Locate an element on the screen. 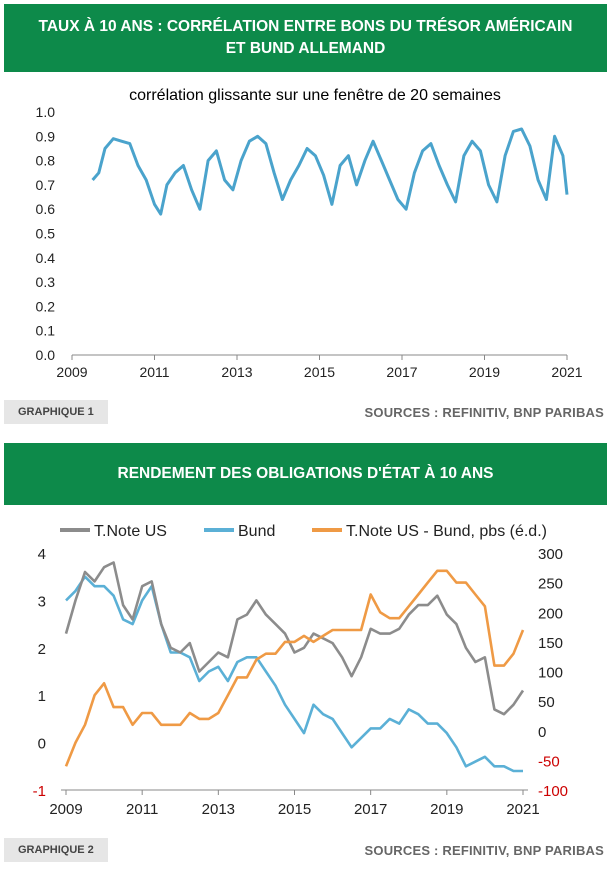 Image resolution: width=610 pixels, height=875 pixels. chart1-title-line2: ET BUND ALLEMAND is located at coordinates (305, 48).